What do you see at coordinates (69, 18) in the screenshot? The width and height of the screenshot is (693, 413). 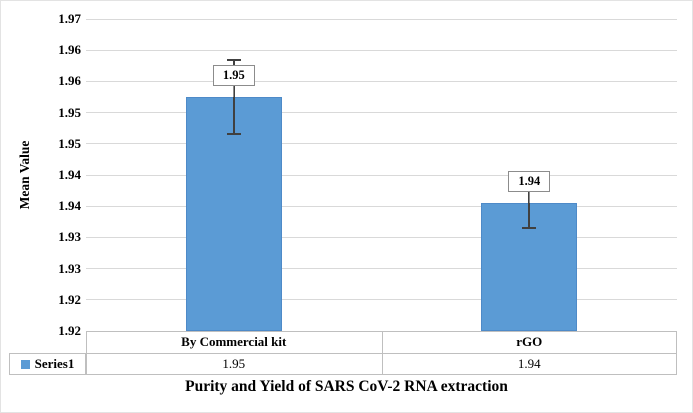 I see `y-tick-label: 1.97` at bounding box center [69, 18].